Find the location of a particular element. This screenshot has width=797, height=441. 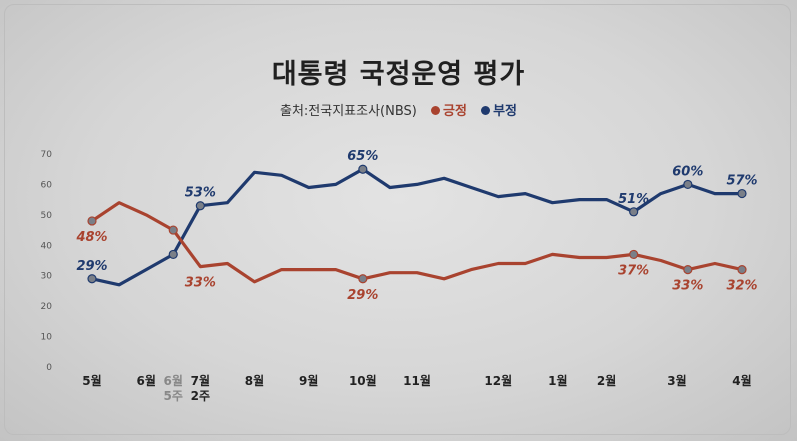

data-label-positive: 37% is located at coordinates (633, 270).